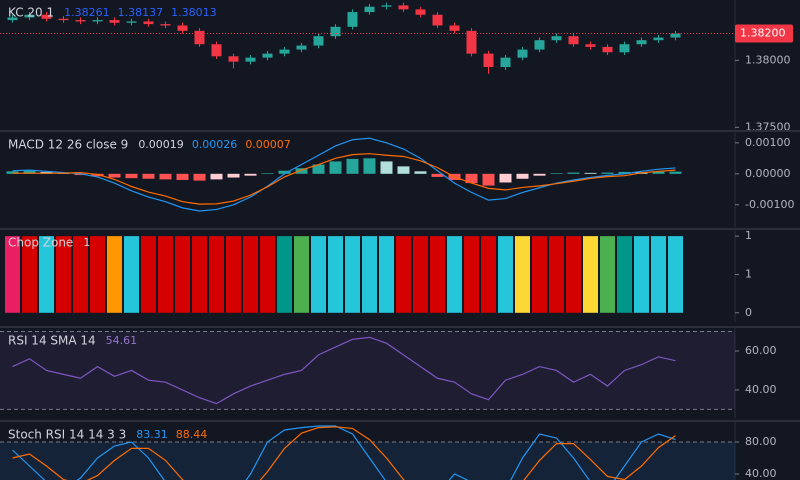  Describe the element at coordinates (268, 144) in the screenshot. I see `legend-value: 0.00007` at that location.